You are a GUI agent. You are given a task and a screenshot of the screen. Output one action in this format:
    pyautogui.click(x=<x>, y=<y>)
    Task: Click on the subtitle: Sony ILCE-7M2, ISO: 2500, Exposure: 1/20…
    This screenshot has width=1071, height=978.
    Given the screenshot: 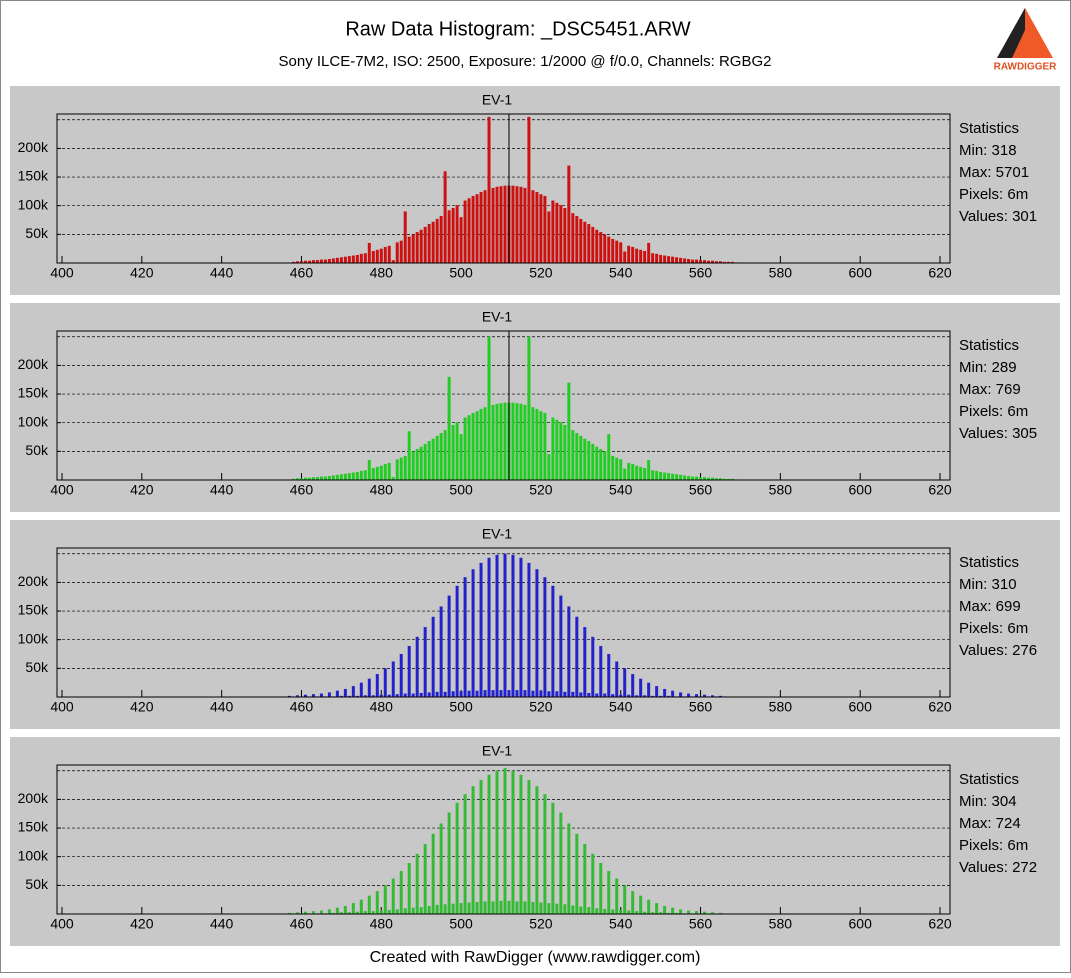 What is the action you would take?
    pyautogui.click(x=525, y=61)
    